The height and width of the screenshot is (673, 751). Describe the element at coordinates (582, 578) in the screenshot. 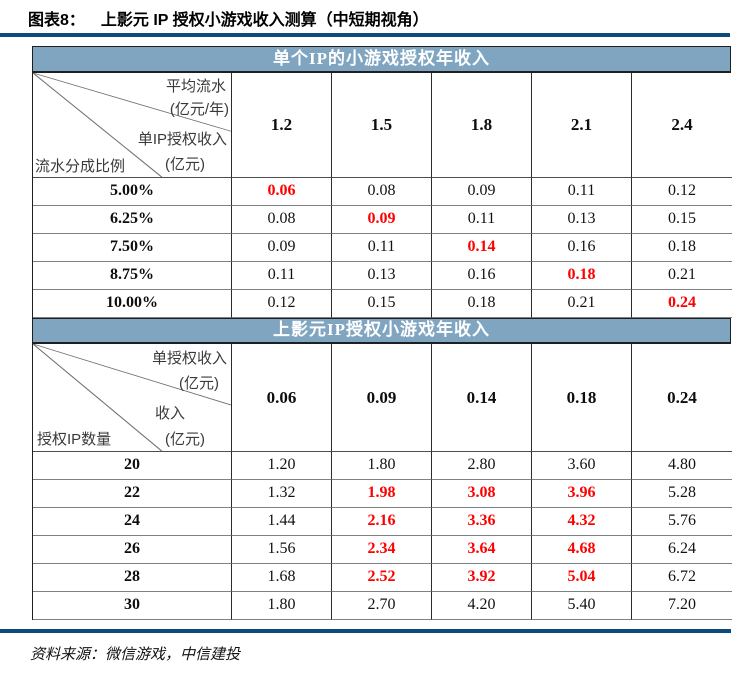

I see `table2-cell: 5.04` at that location.